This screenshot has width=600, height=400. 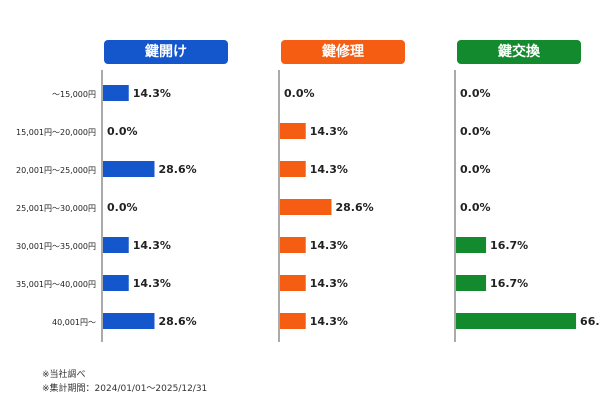 What do you see at coordinates (56, 170) in the screenshot?
I see `category-label: 20,001円〜25,000円` at bounding box center [56, 170].